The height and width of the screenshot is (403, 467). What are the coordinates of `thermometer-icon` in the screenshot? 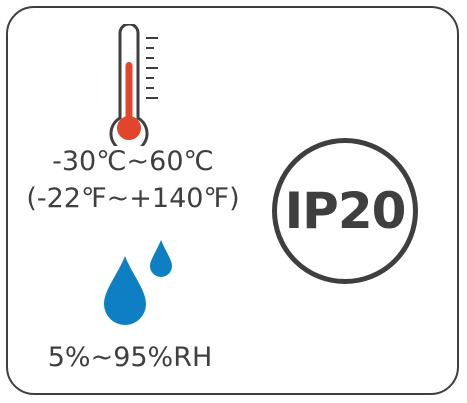 It's located at (133, 85).